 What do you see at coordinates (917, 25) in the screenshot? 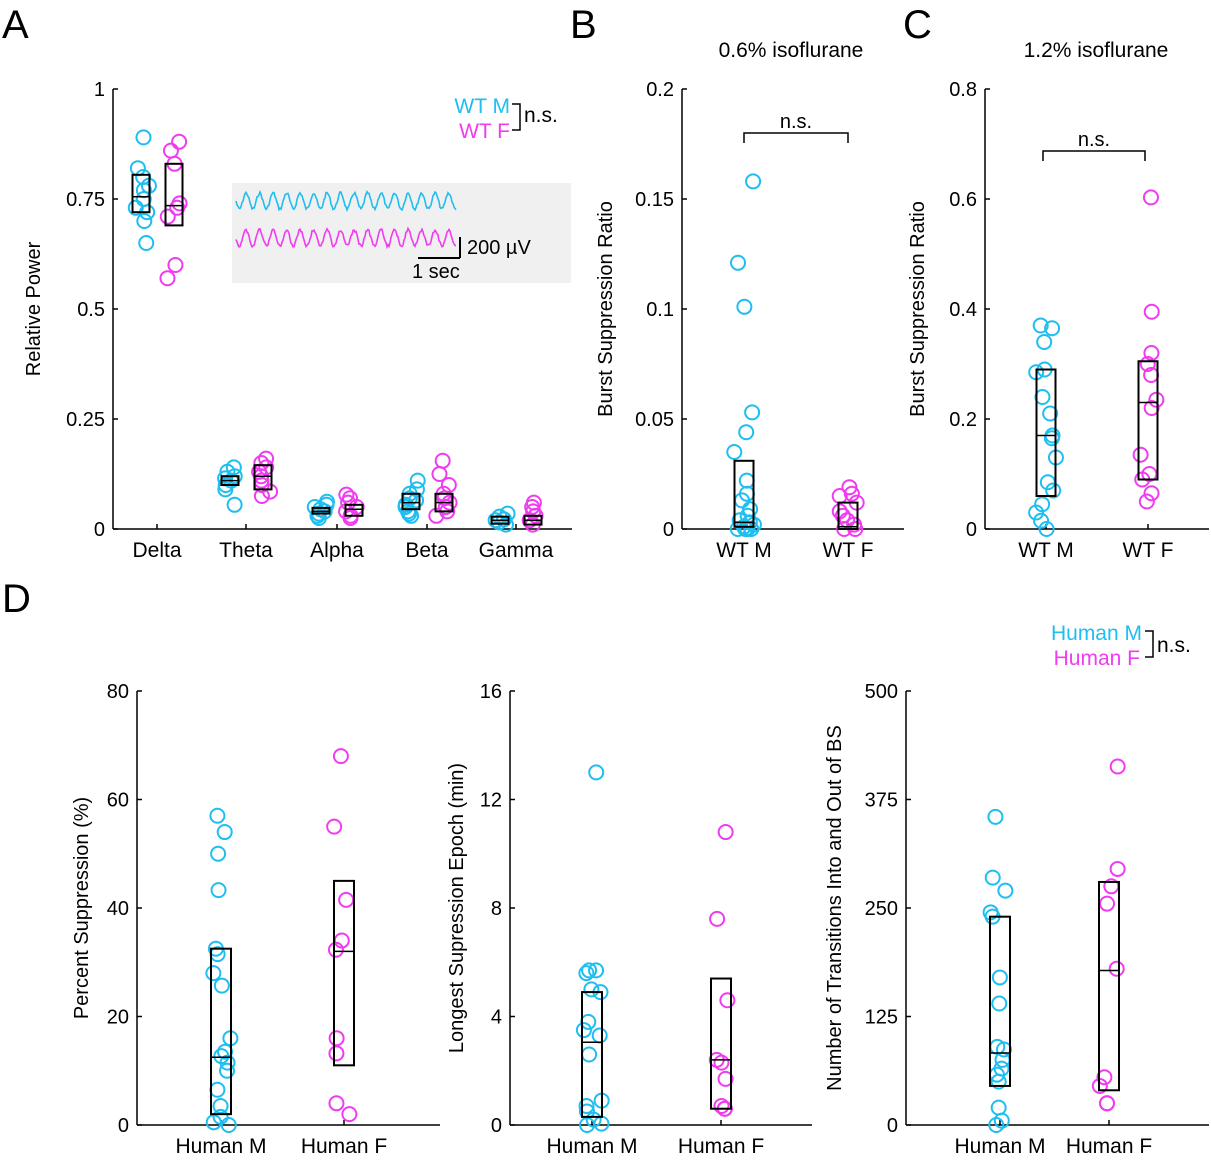
I see `panel-letter-c: C` at bounding box center [917, 25].